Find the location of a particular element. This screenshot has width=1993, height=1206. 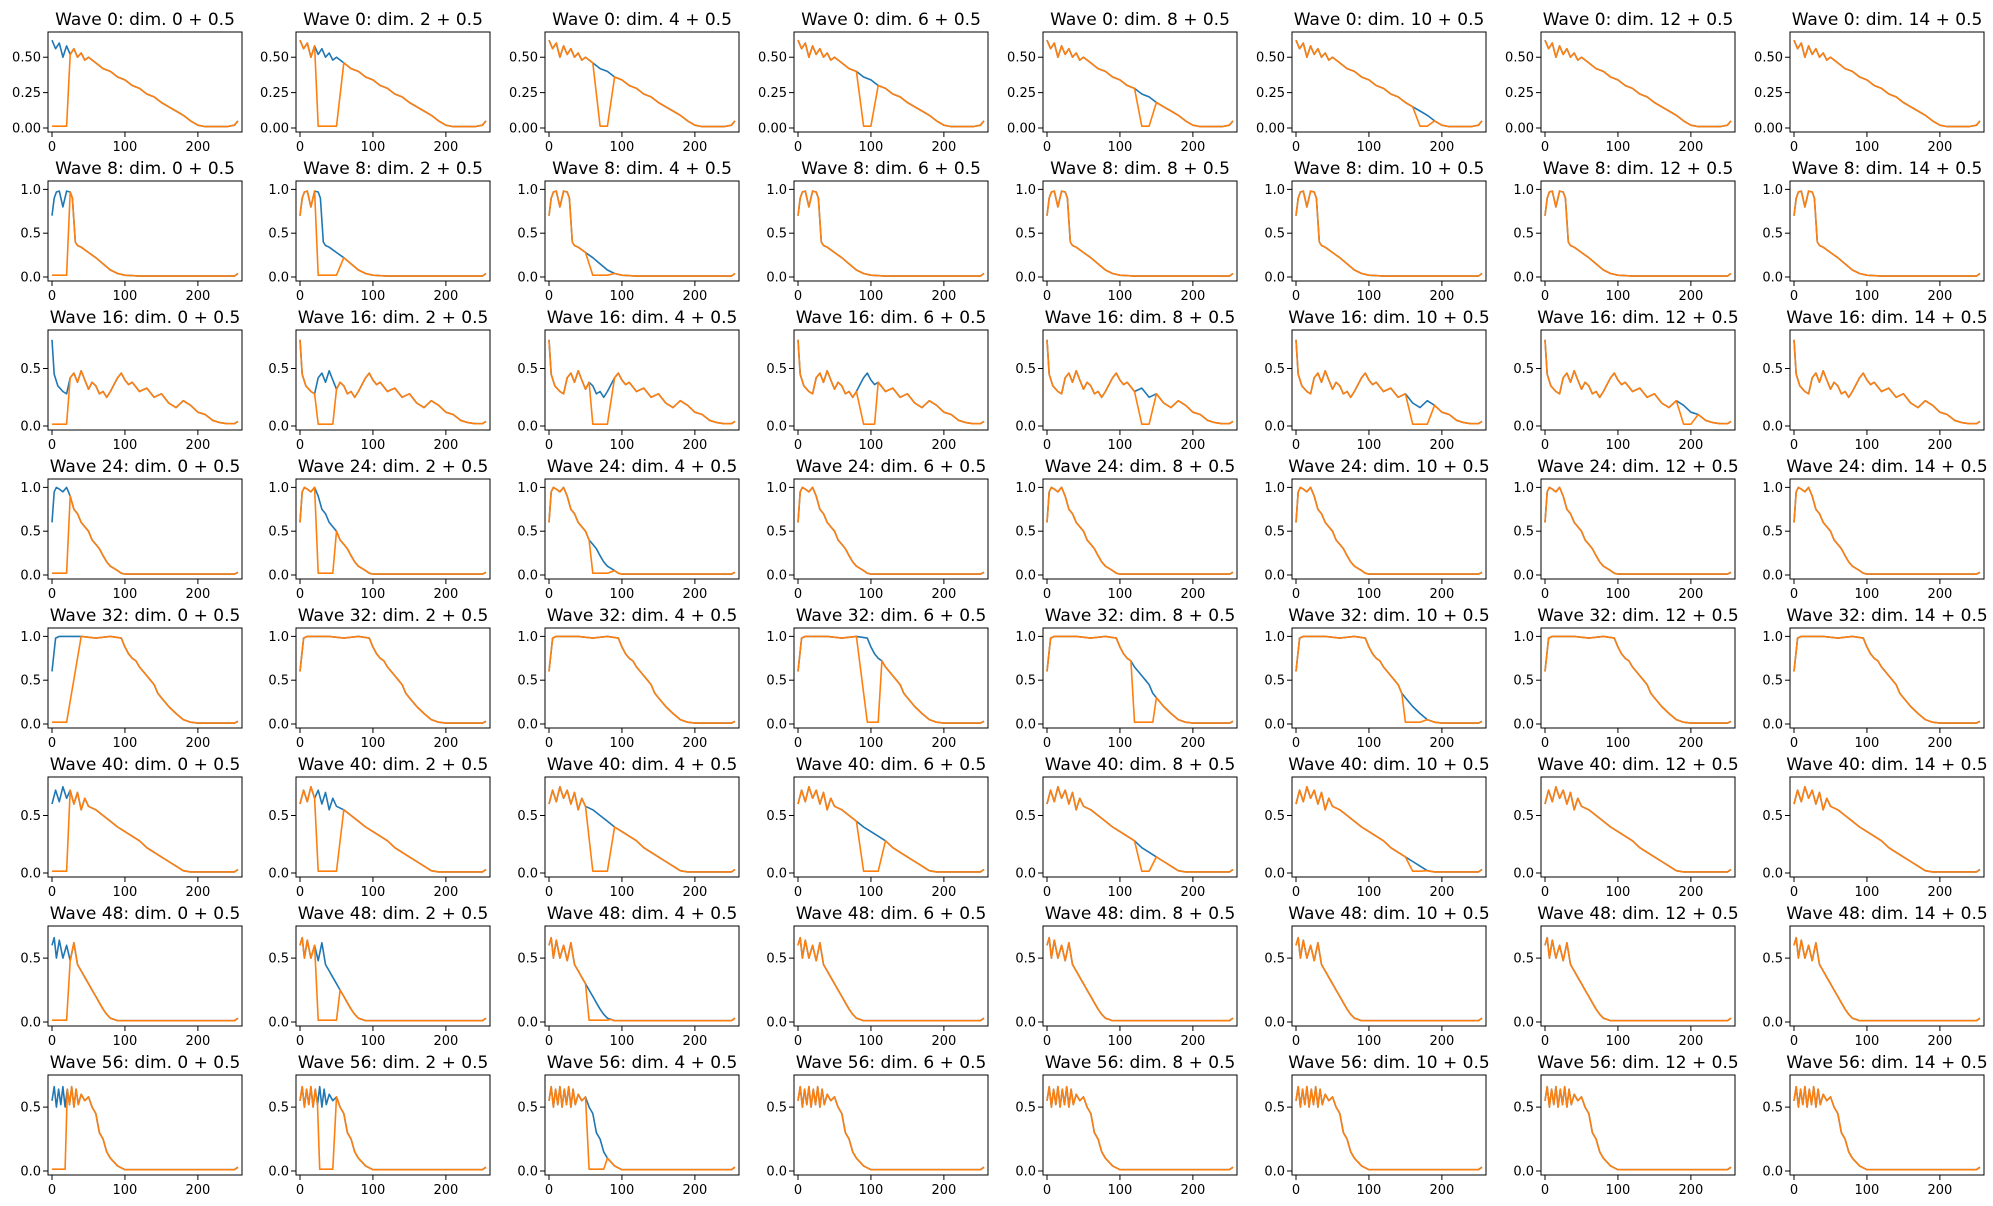

subplot-title: Wave 32: dim. 14 + 0.5 is located at coordinates (1886, 616).